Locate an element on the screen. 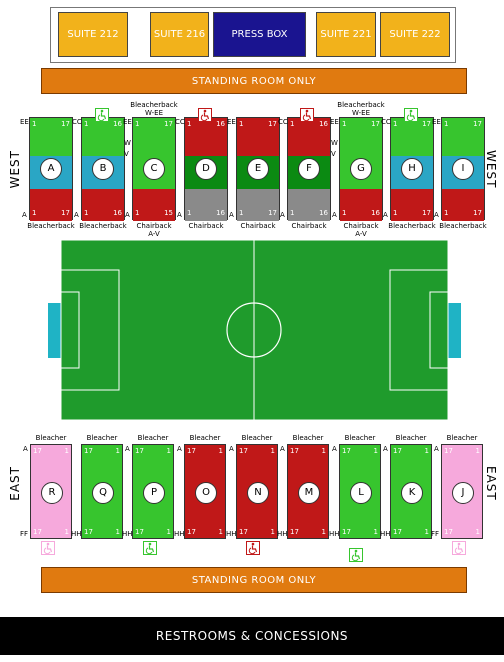  row-label: CC is located at coordinates (77, 122).